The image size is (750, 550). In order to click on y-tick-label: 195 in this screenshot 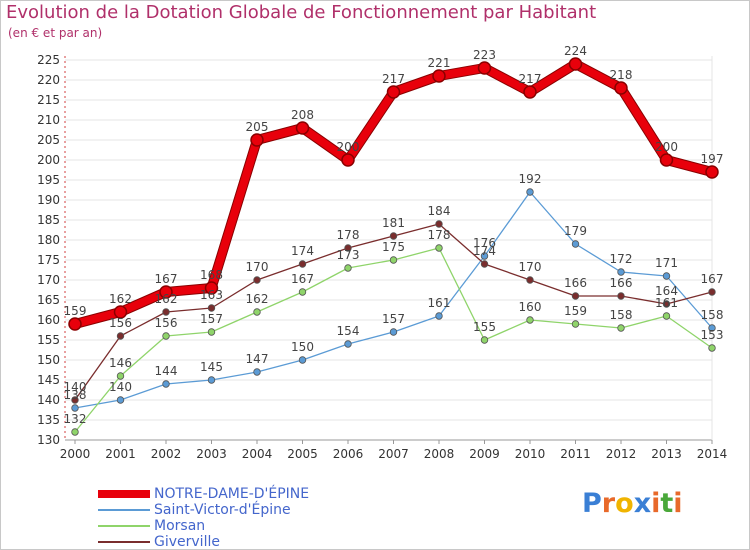, I will do `click(48, 180)`.